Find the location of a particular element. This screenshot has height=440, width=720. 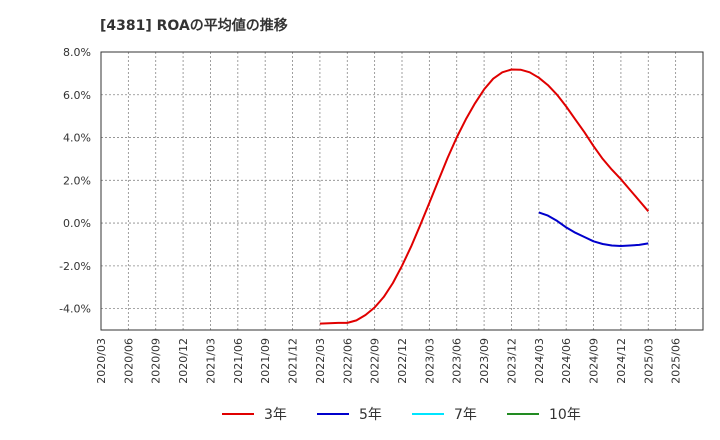

x-tick-label: 2025/06 is located at coordinates (676, 361).